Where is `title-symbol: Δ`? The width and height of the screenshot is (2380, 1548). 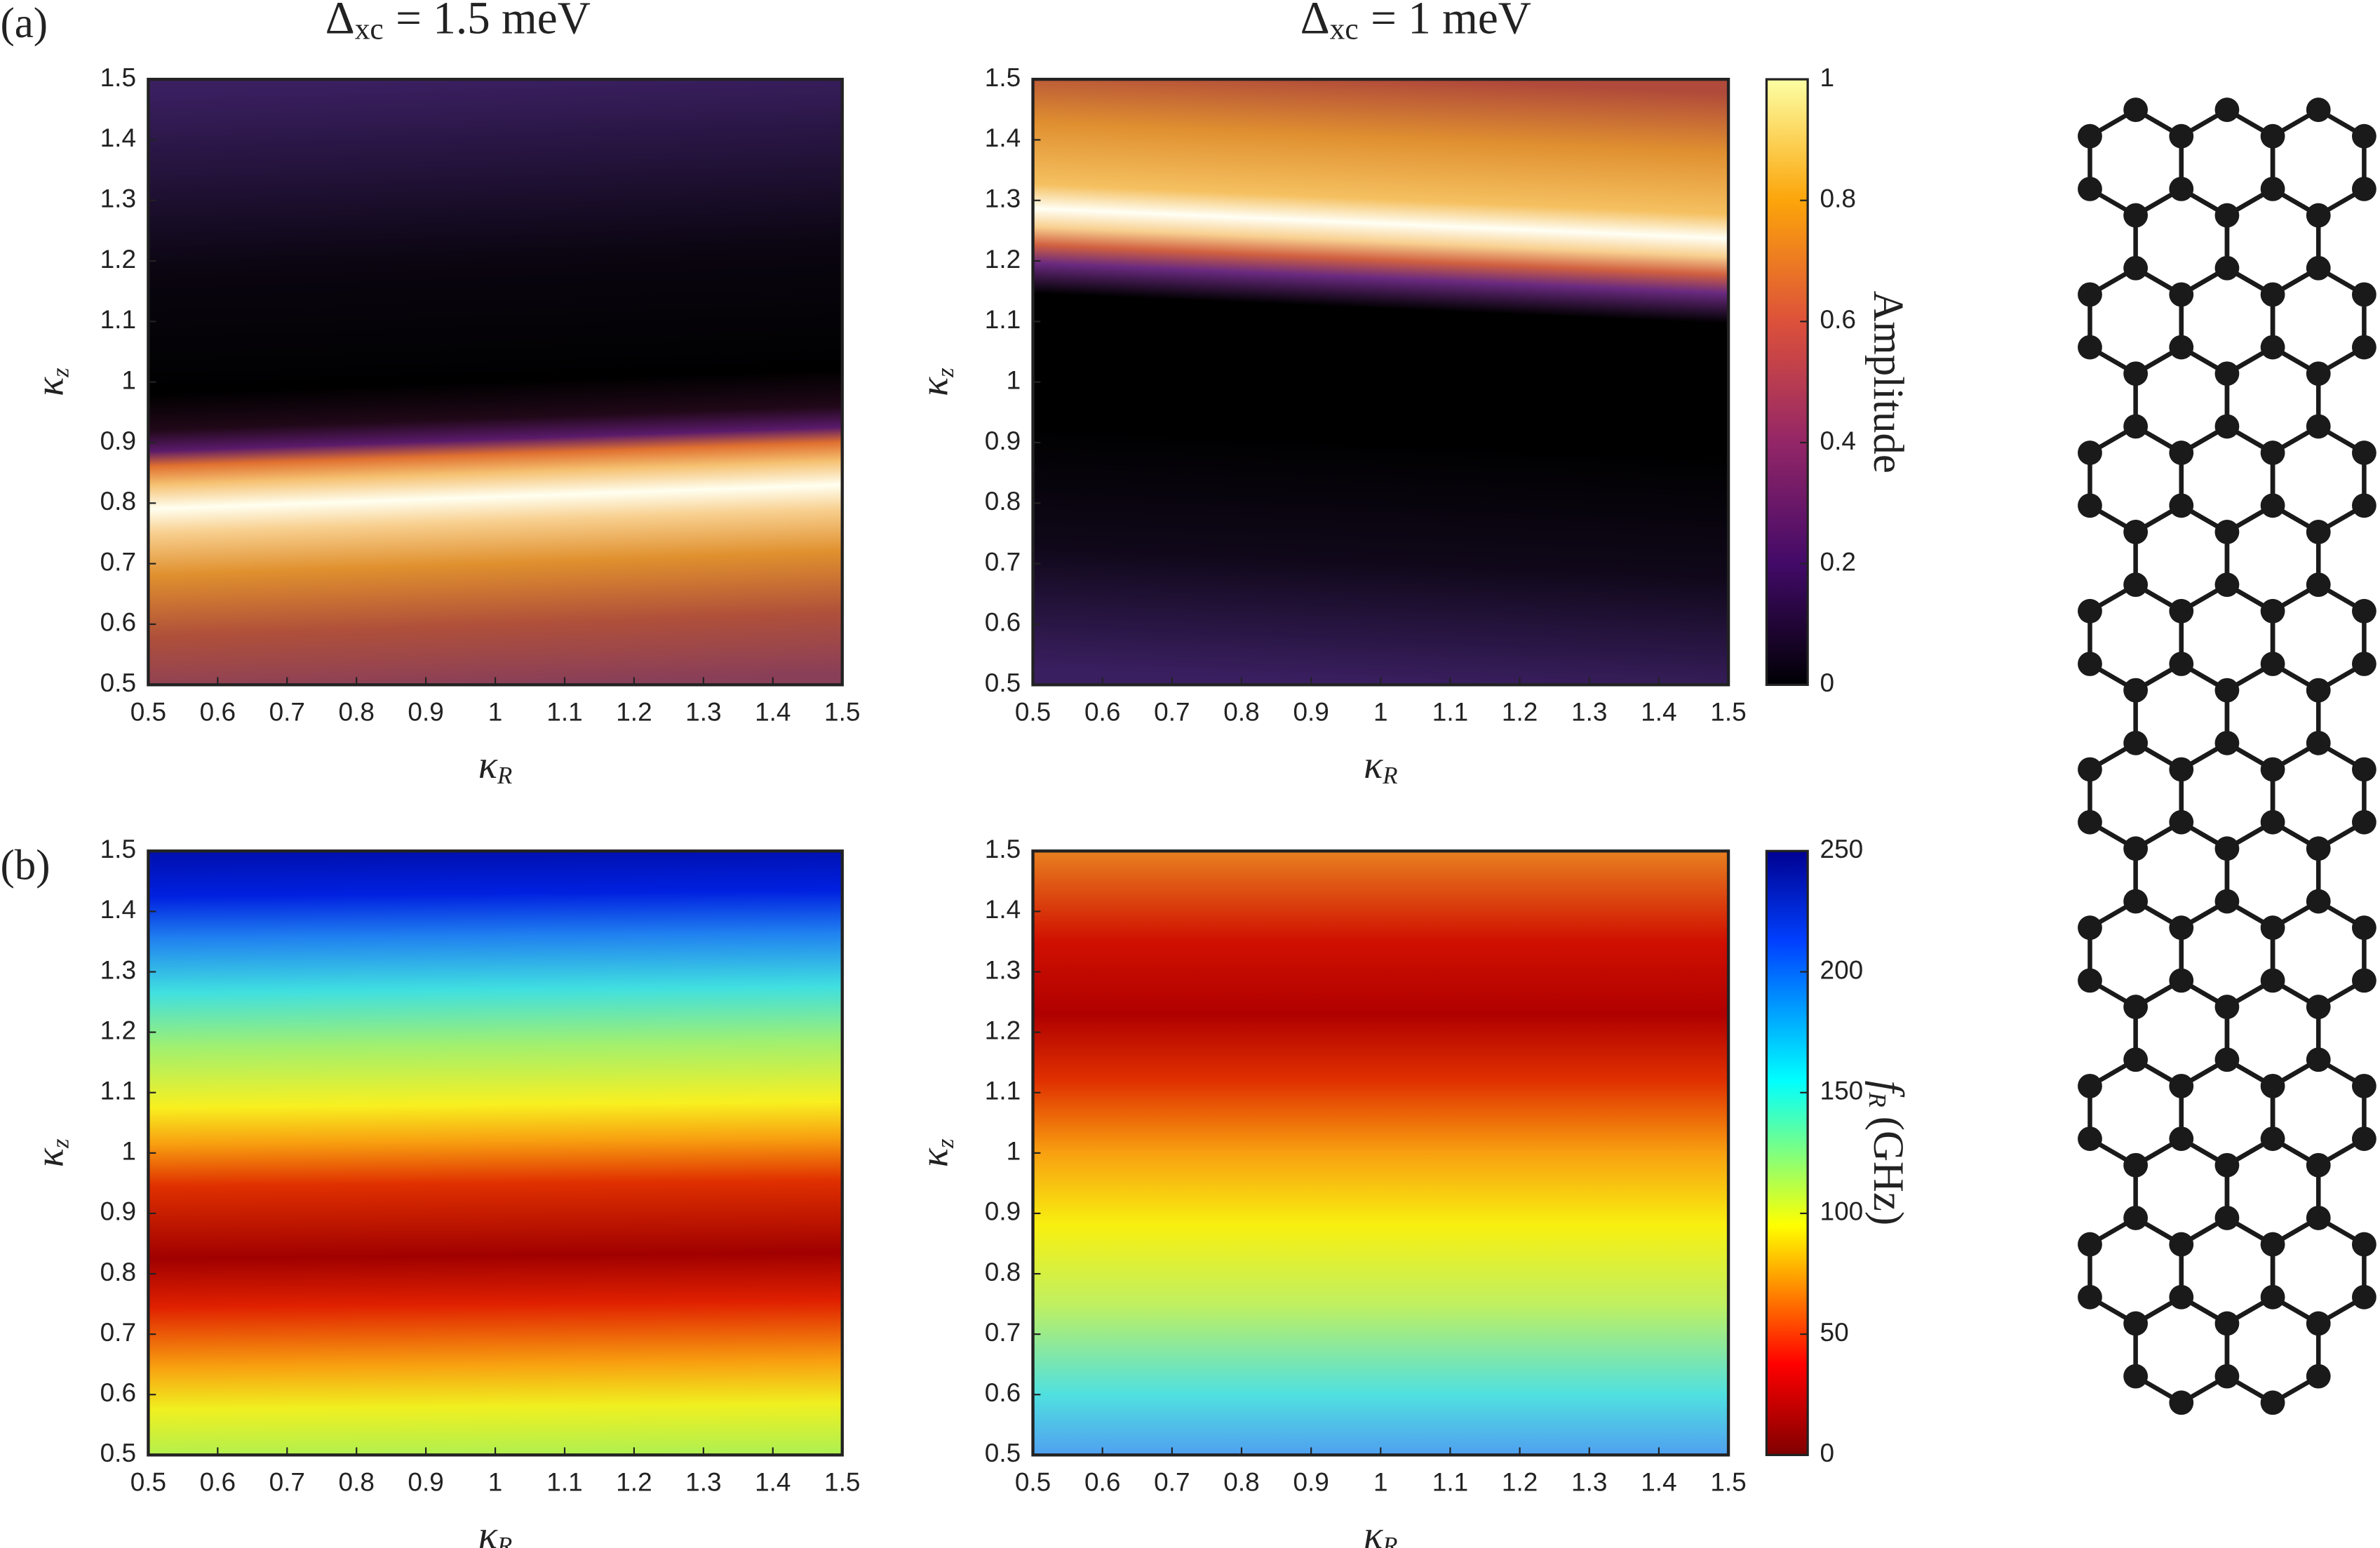
title-symbol: Δ is located at coordinates (1315, 22).